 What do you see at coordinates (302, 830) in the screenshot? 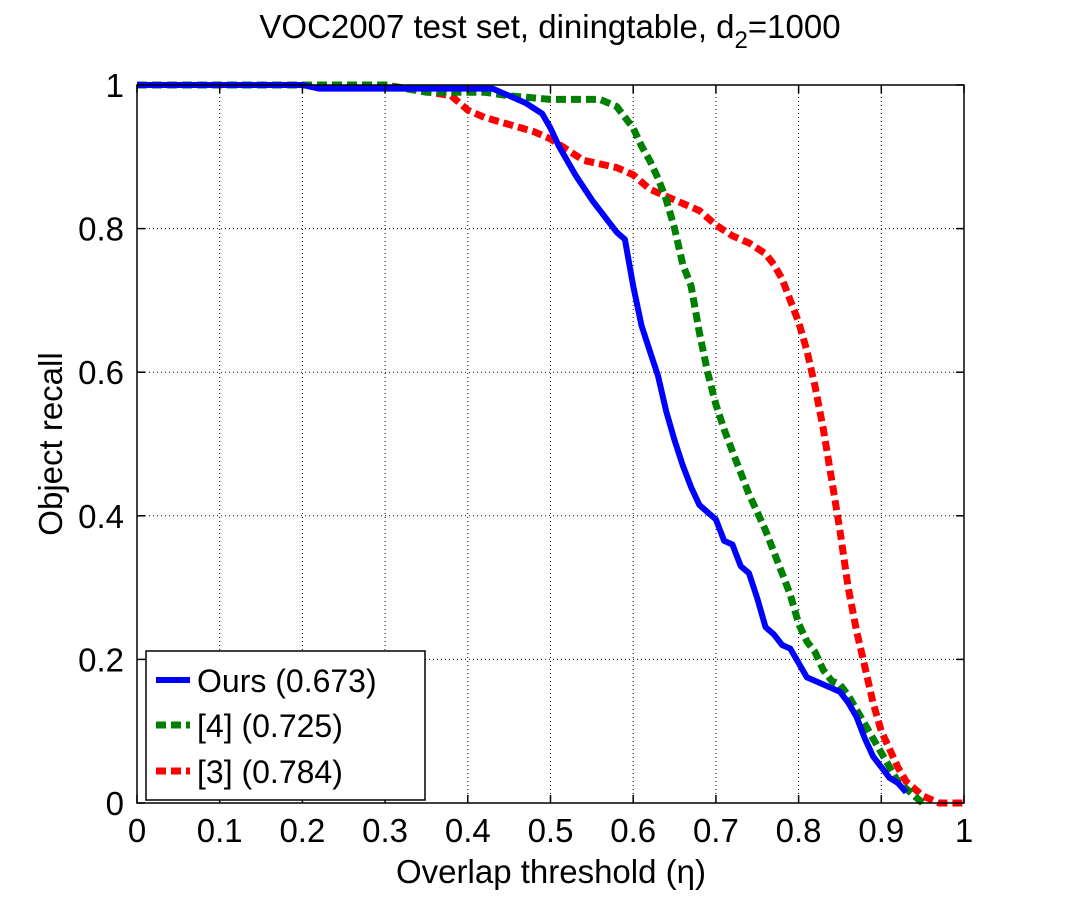
I see `x-tick-label: 0.2` at bounding box center [302, 830].